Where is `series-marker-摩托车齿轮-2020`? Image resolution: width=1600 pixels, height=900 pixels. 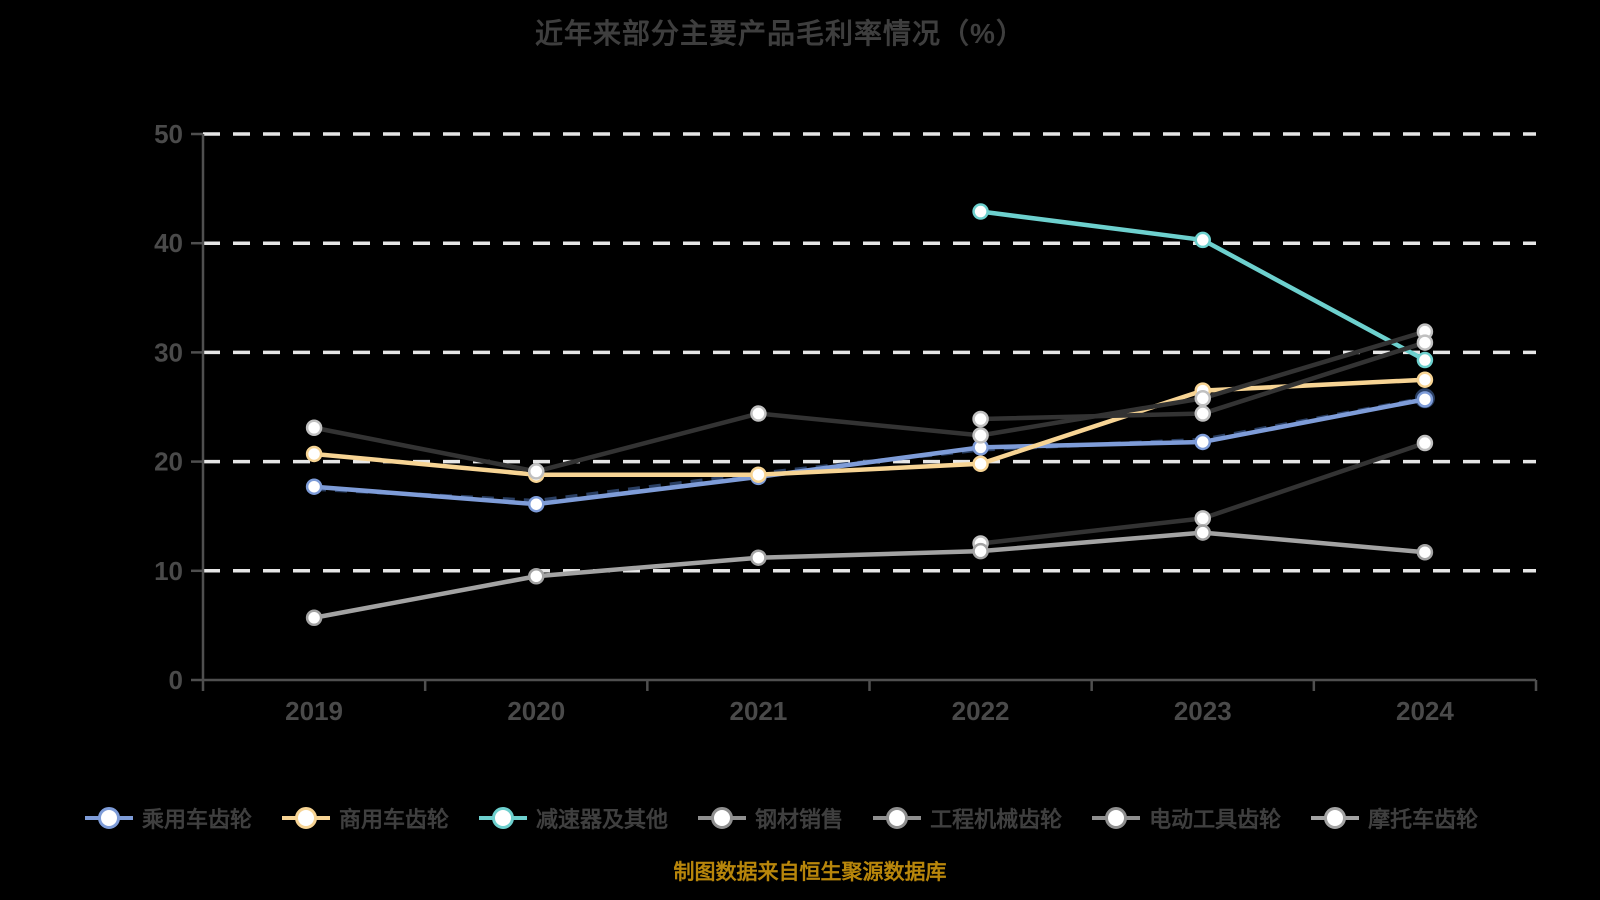 series-marker-摩托车齿轮-2020 is located at coordinates (536, 576).